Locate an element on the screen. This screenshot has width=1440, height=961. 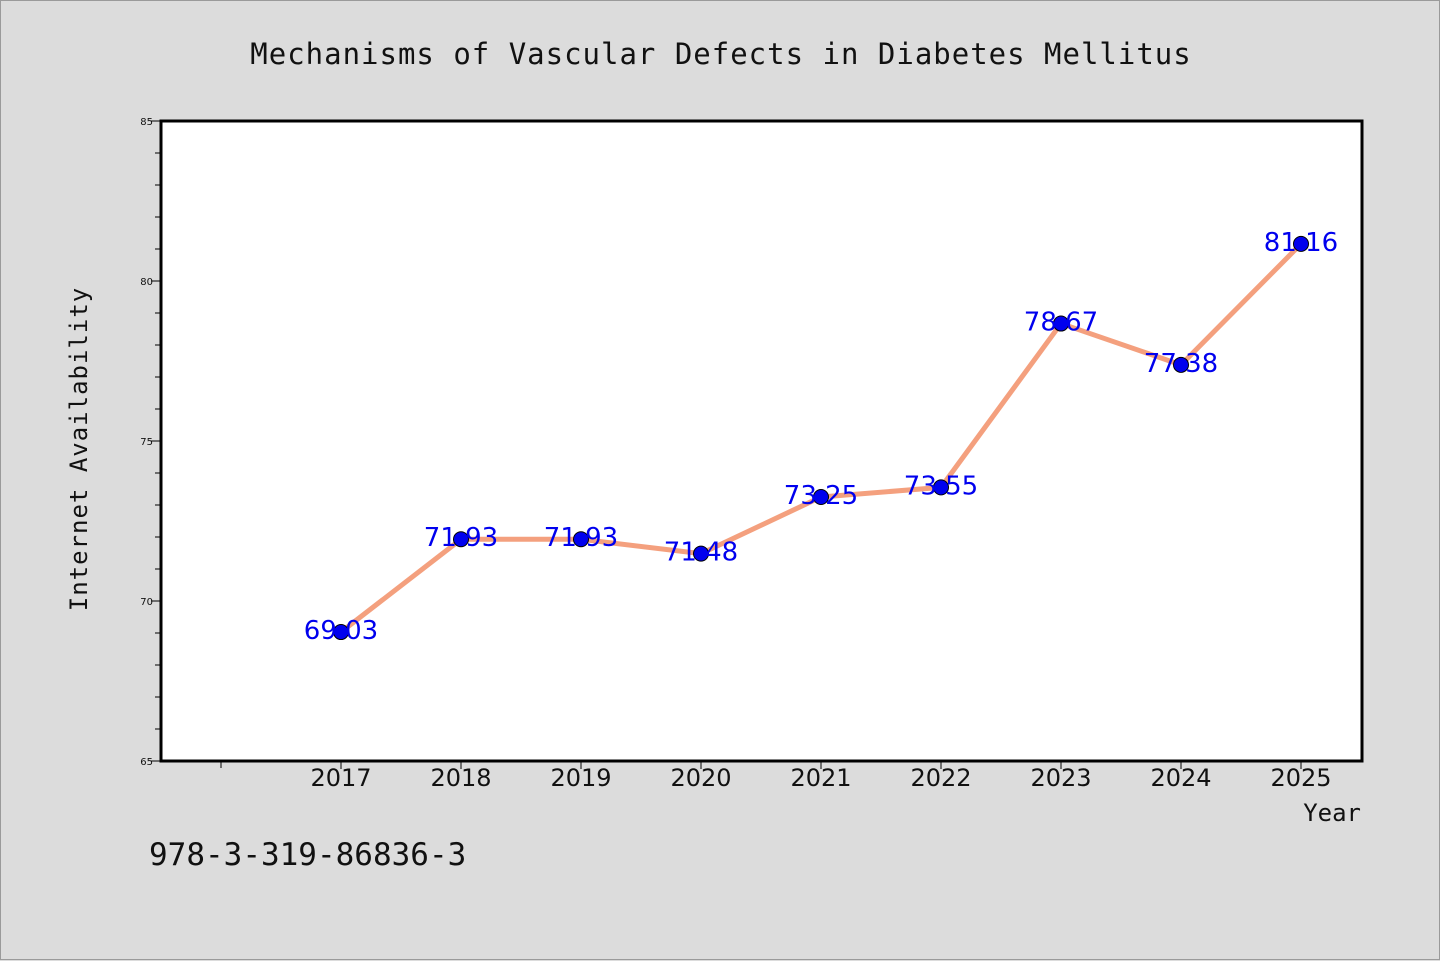
x-tick-label: 2024 is located at coordinates (1180, 778).